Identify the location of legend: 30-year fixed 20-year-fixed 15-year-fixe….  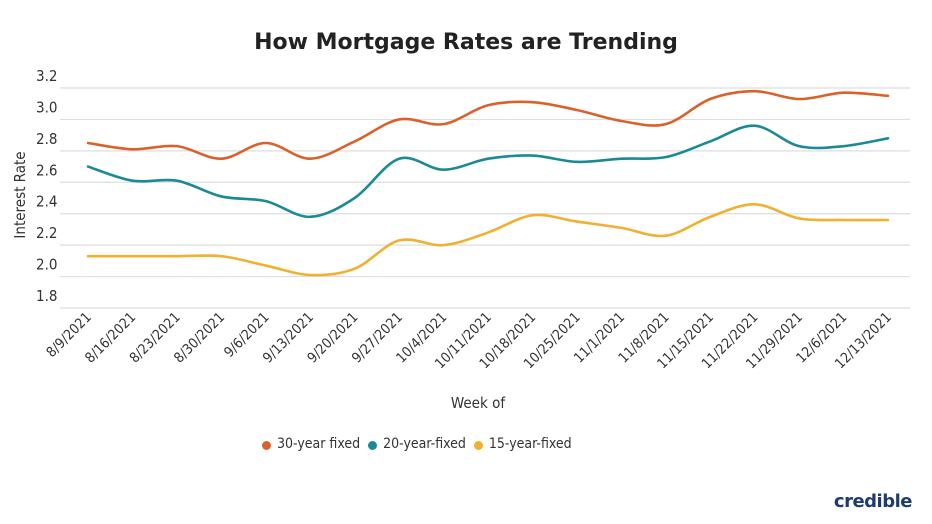
(421, 444).